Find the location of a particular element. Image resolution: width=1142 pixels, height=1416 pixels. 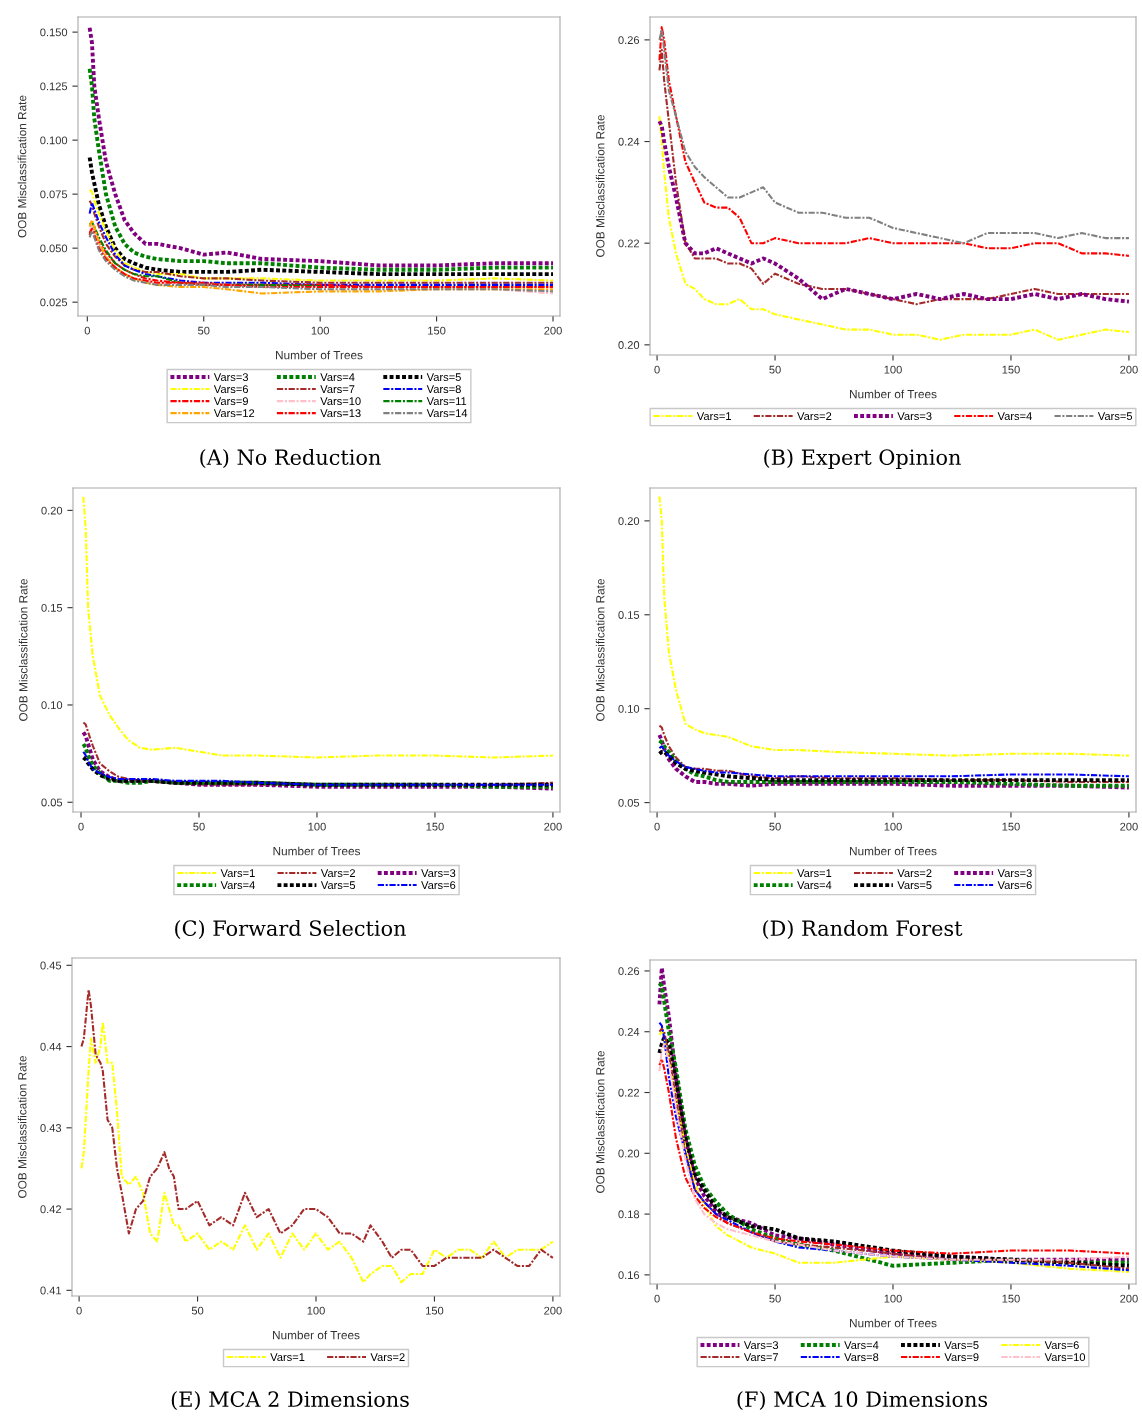

y-tick-label: 0.44 is located at coordinates (51, 1046).